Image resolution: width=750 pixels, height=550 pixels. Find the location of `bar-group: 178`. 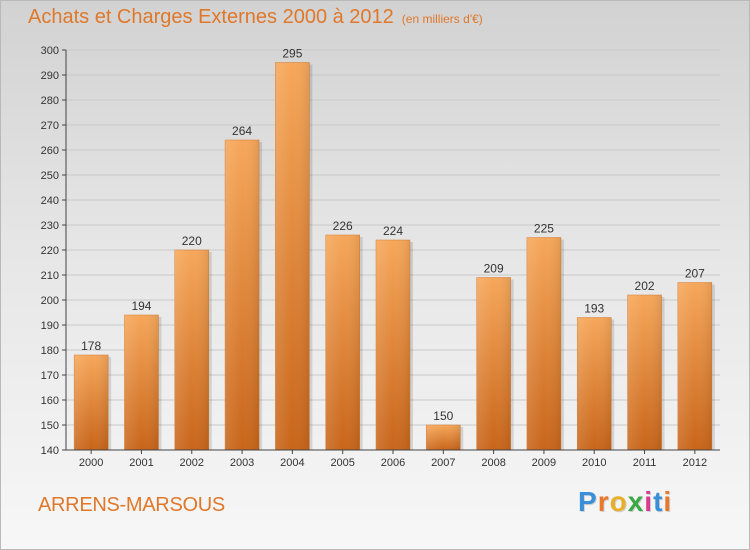

bar-group: 178 is located at coordinates (92, 395).